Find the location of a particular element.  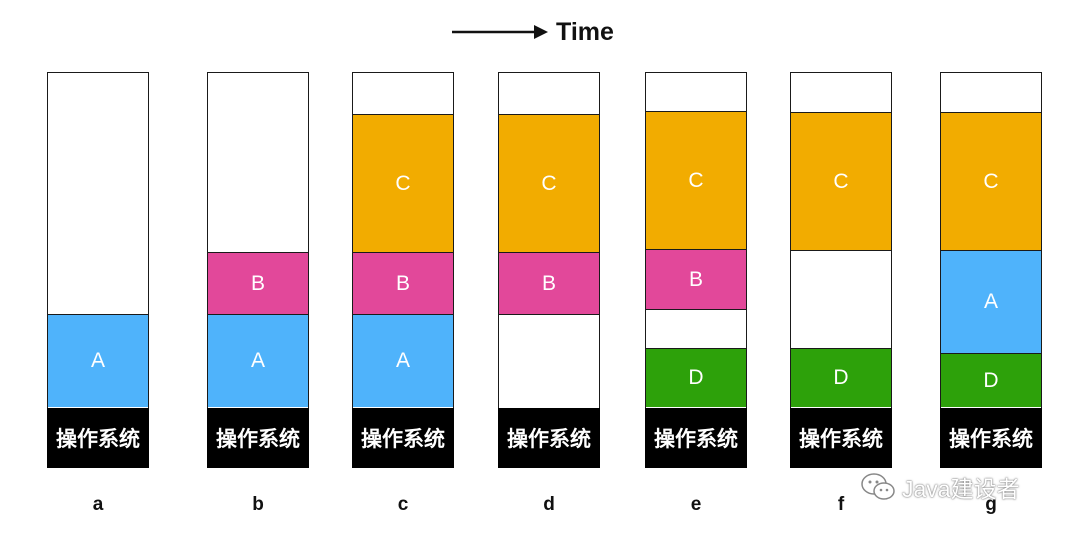

memory-column: 操作系统 A B C is located at coordinates (403, 270).